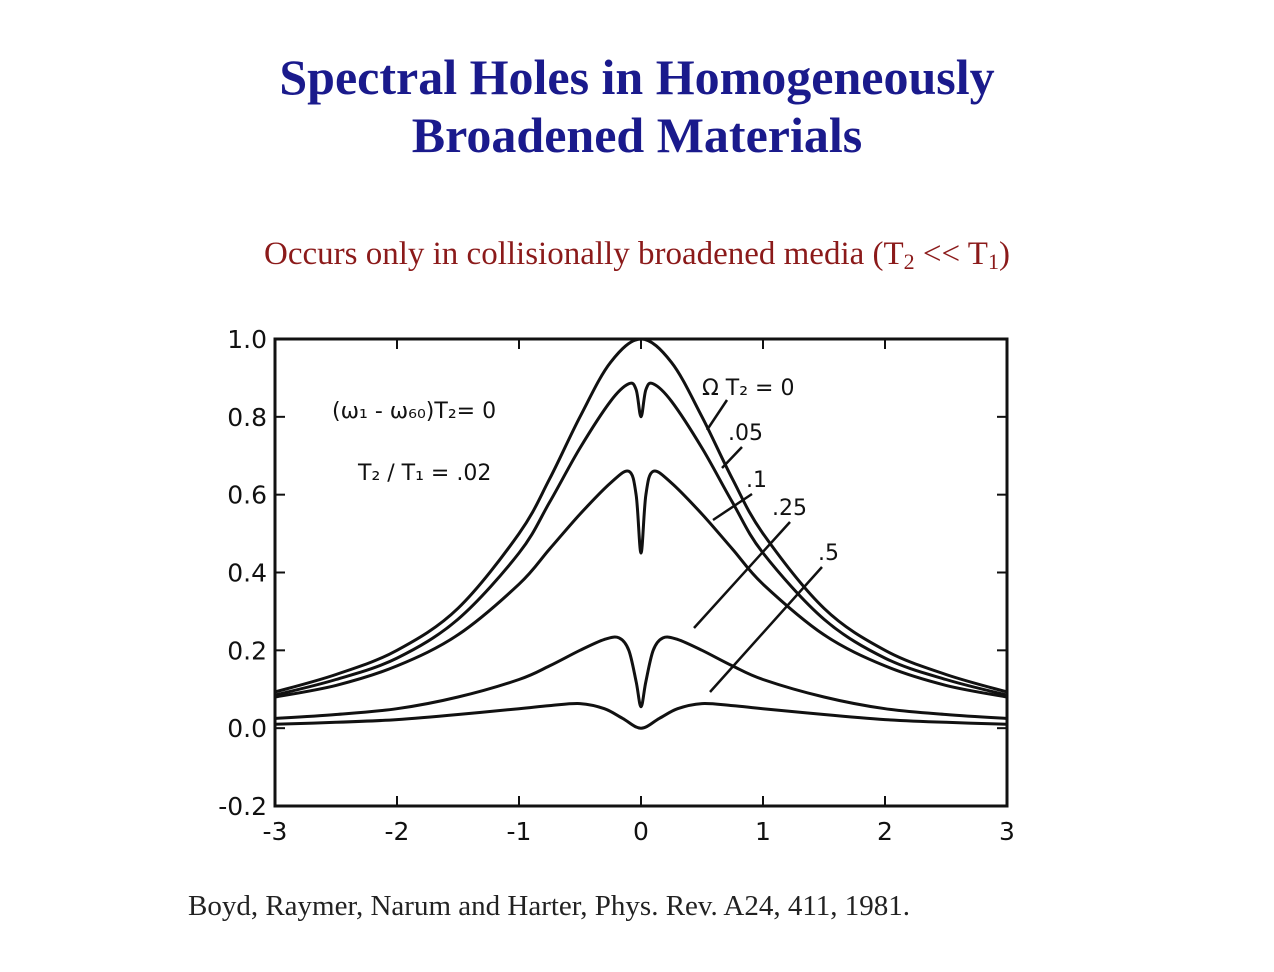 Image resolution: width=1274 pixels, height=972 pixels. Describe the element at coordinates (756, 480) in the screenshot. I see `series-label-2: .1` at that location.